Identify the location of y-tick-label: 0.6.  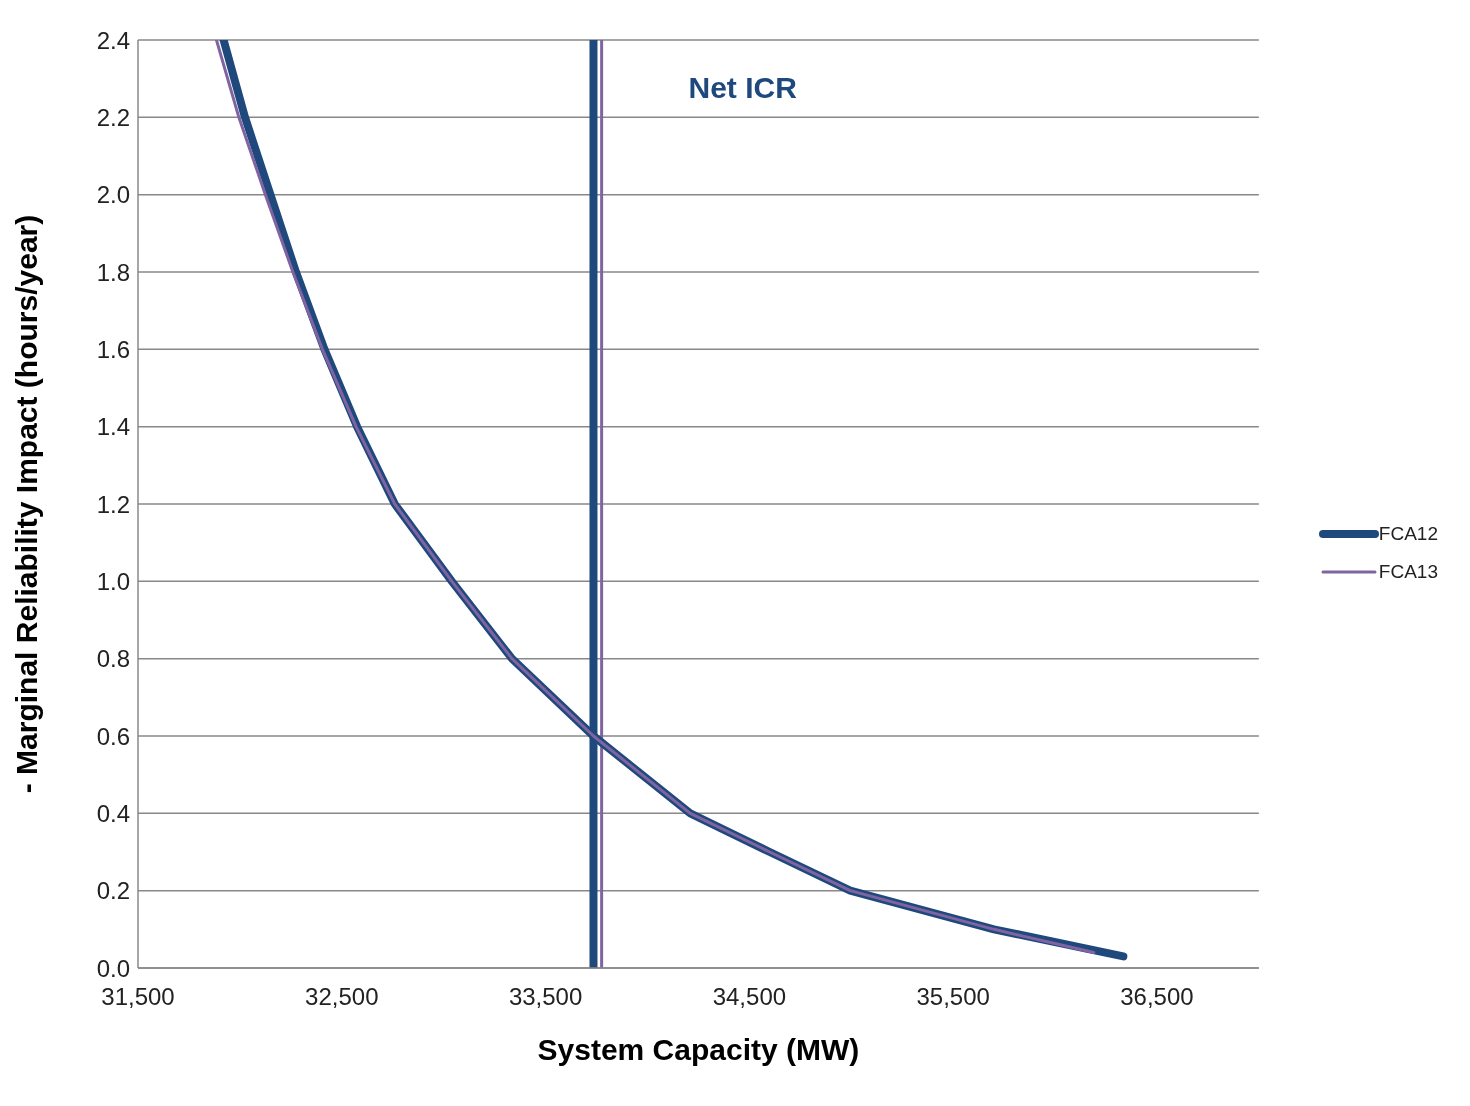
(113, 736).